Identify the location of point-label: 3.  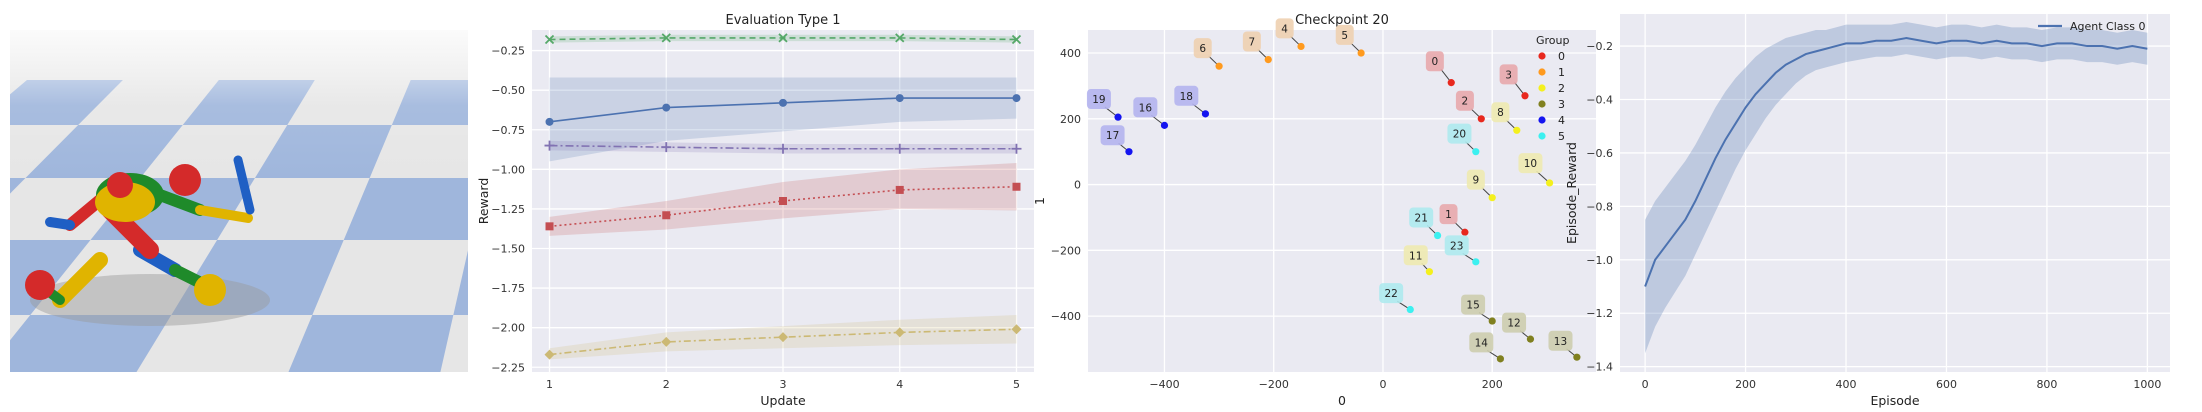
(1508, 75).